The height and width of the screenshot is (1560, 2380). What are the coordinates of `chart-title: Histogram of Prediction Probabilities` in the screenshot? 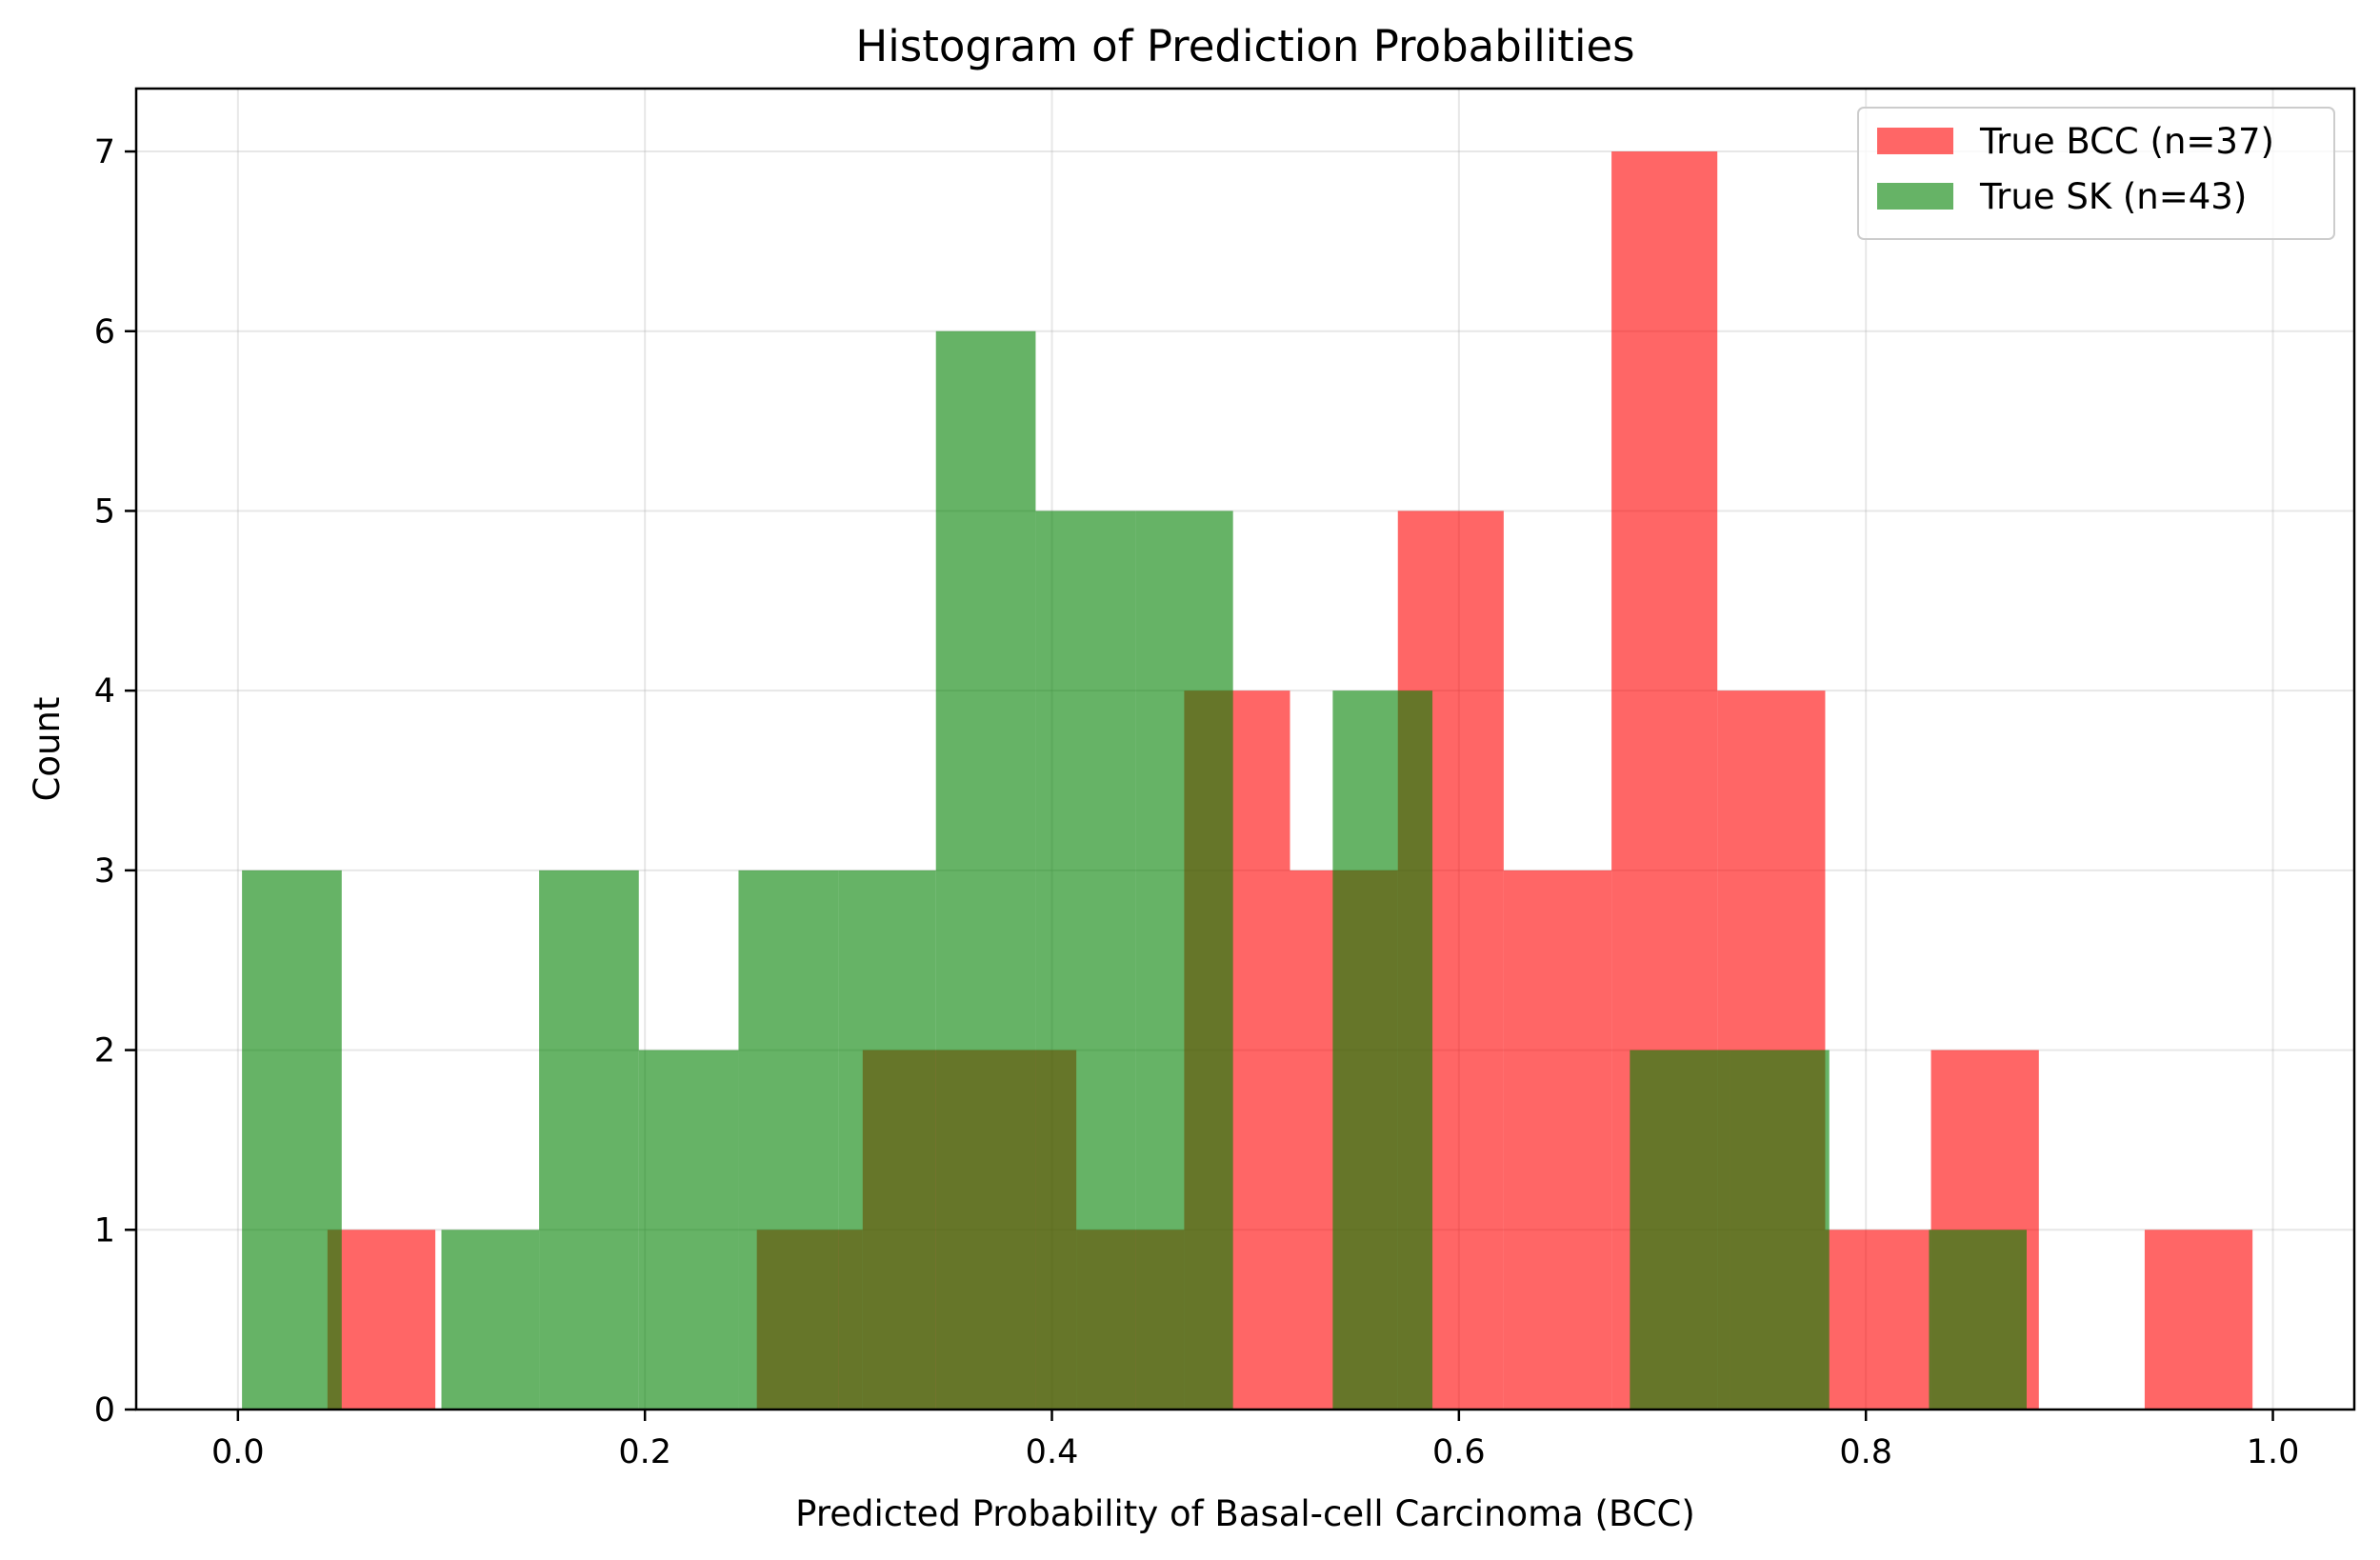 It's located at (1244, 46).